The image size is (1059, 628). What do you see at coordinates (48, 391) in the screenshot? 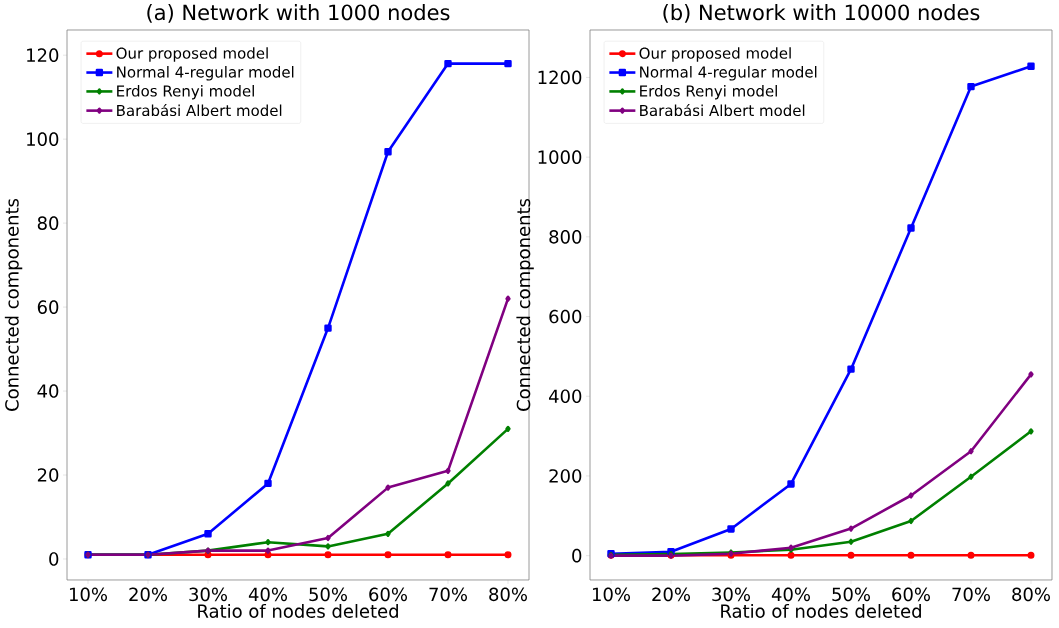
I see `y-tick-label: 40` at bounding box center [48, 391].